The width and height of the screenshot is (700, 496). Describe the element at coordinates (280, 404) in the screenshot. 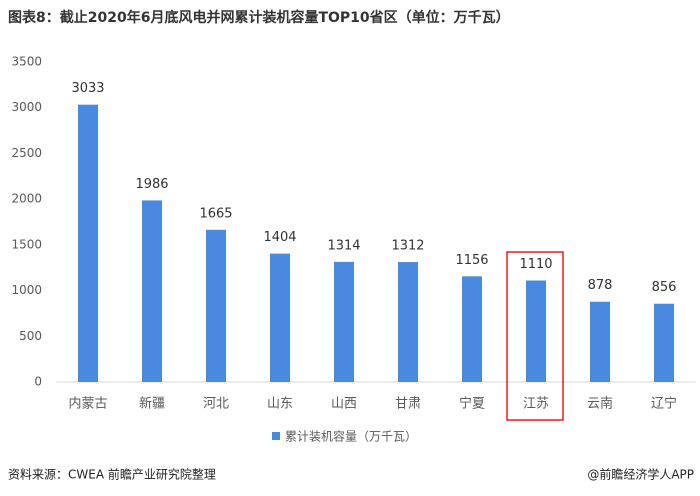

I see `x-tick-label: 山东` at that location.